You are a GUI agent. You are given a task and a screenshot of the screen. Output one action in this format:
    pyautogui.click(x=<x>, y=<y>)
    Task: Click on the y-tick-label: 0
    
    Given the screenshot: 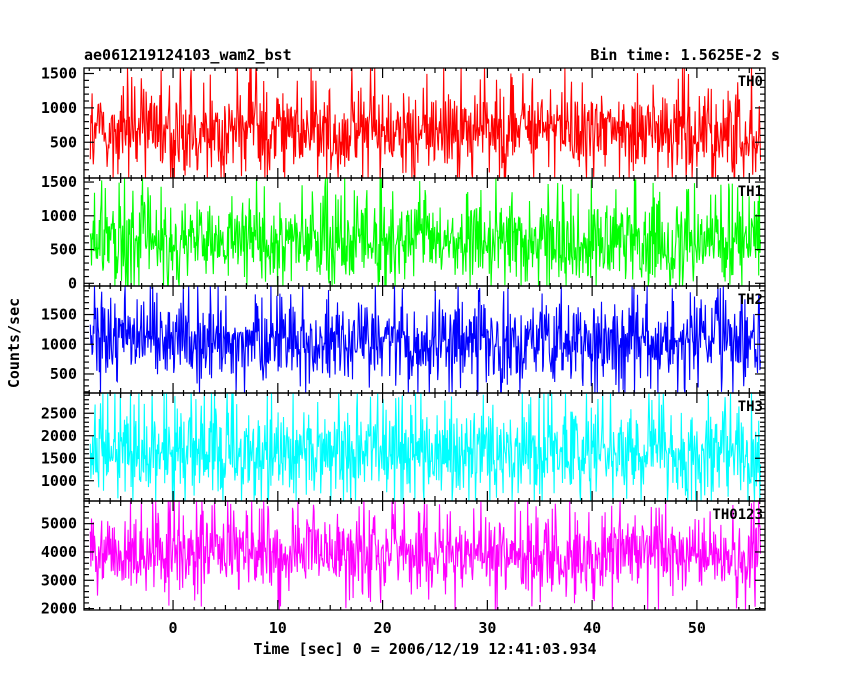 What is the action you would take?
    pyautogui.click(x=72, y=283)
    